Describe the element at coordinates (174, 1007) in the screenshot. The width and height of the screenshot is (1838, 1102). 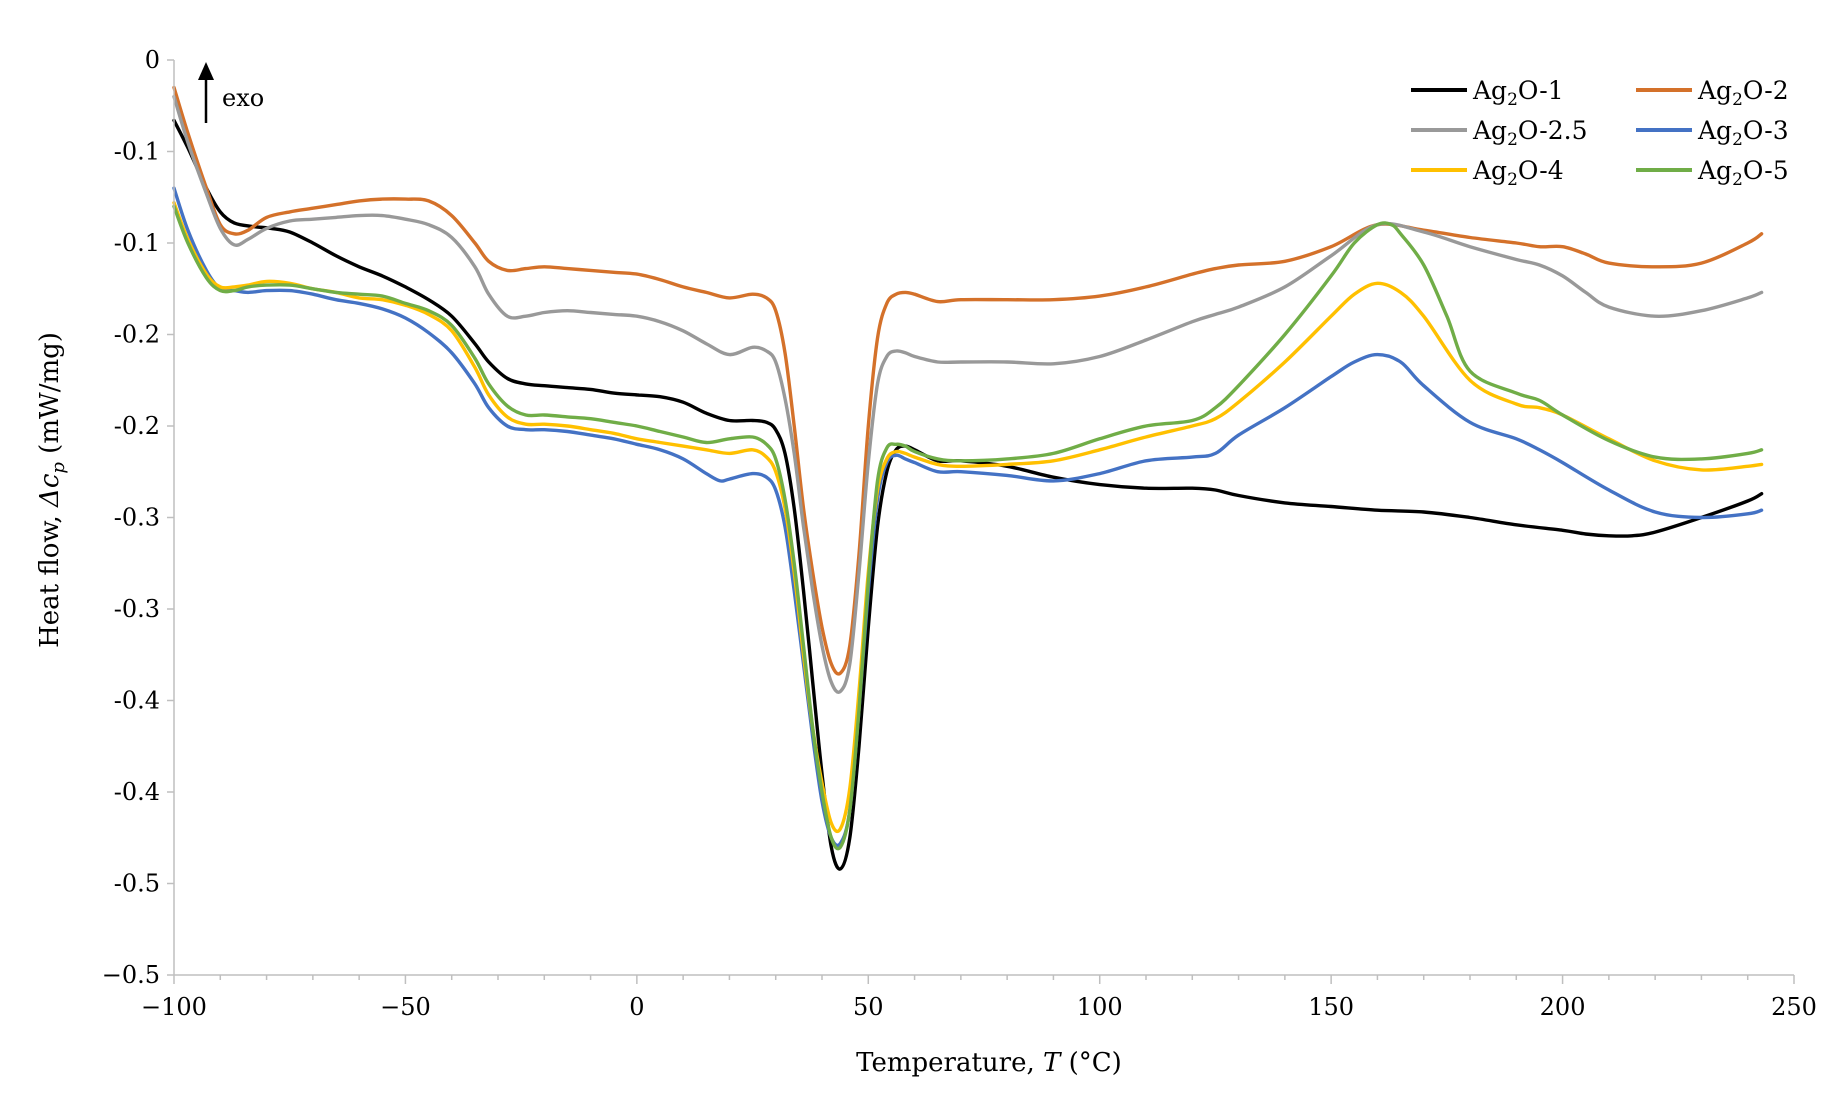
I see `x-tick-label: −100` at that location.